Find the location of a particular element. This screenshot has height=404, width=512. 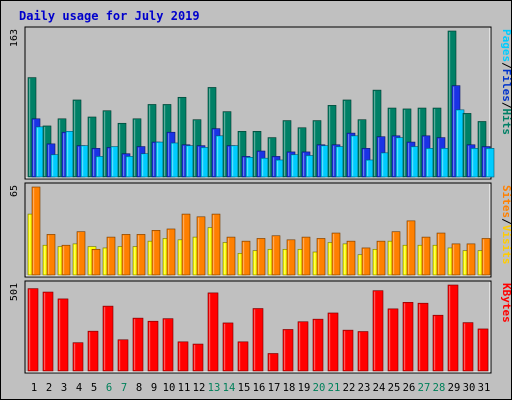

day-label-5: 5 is located at coordinates (94, 388).